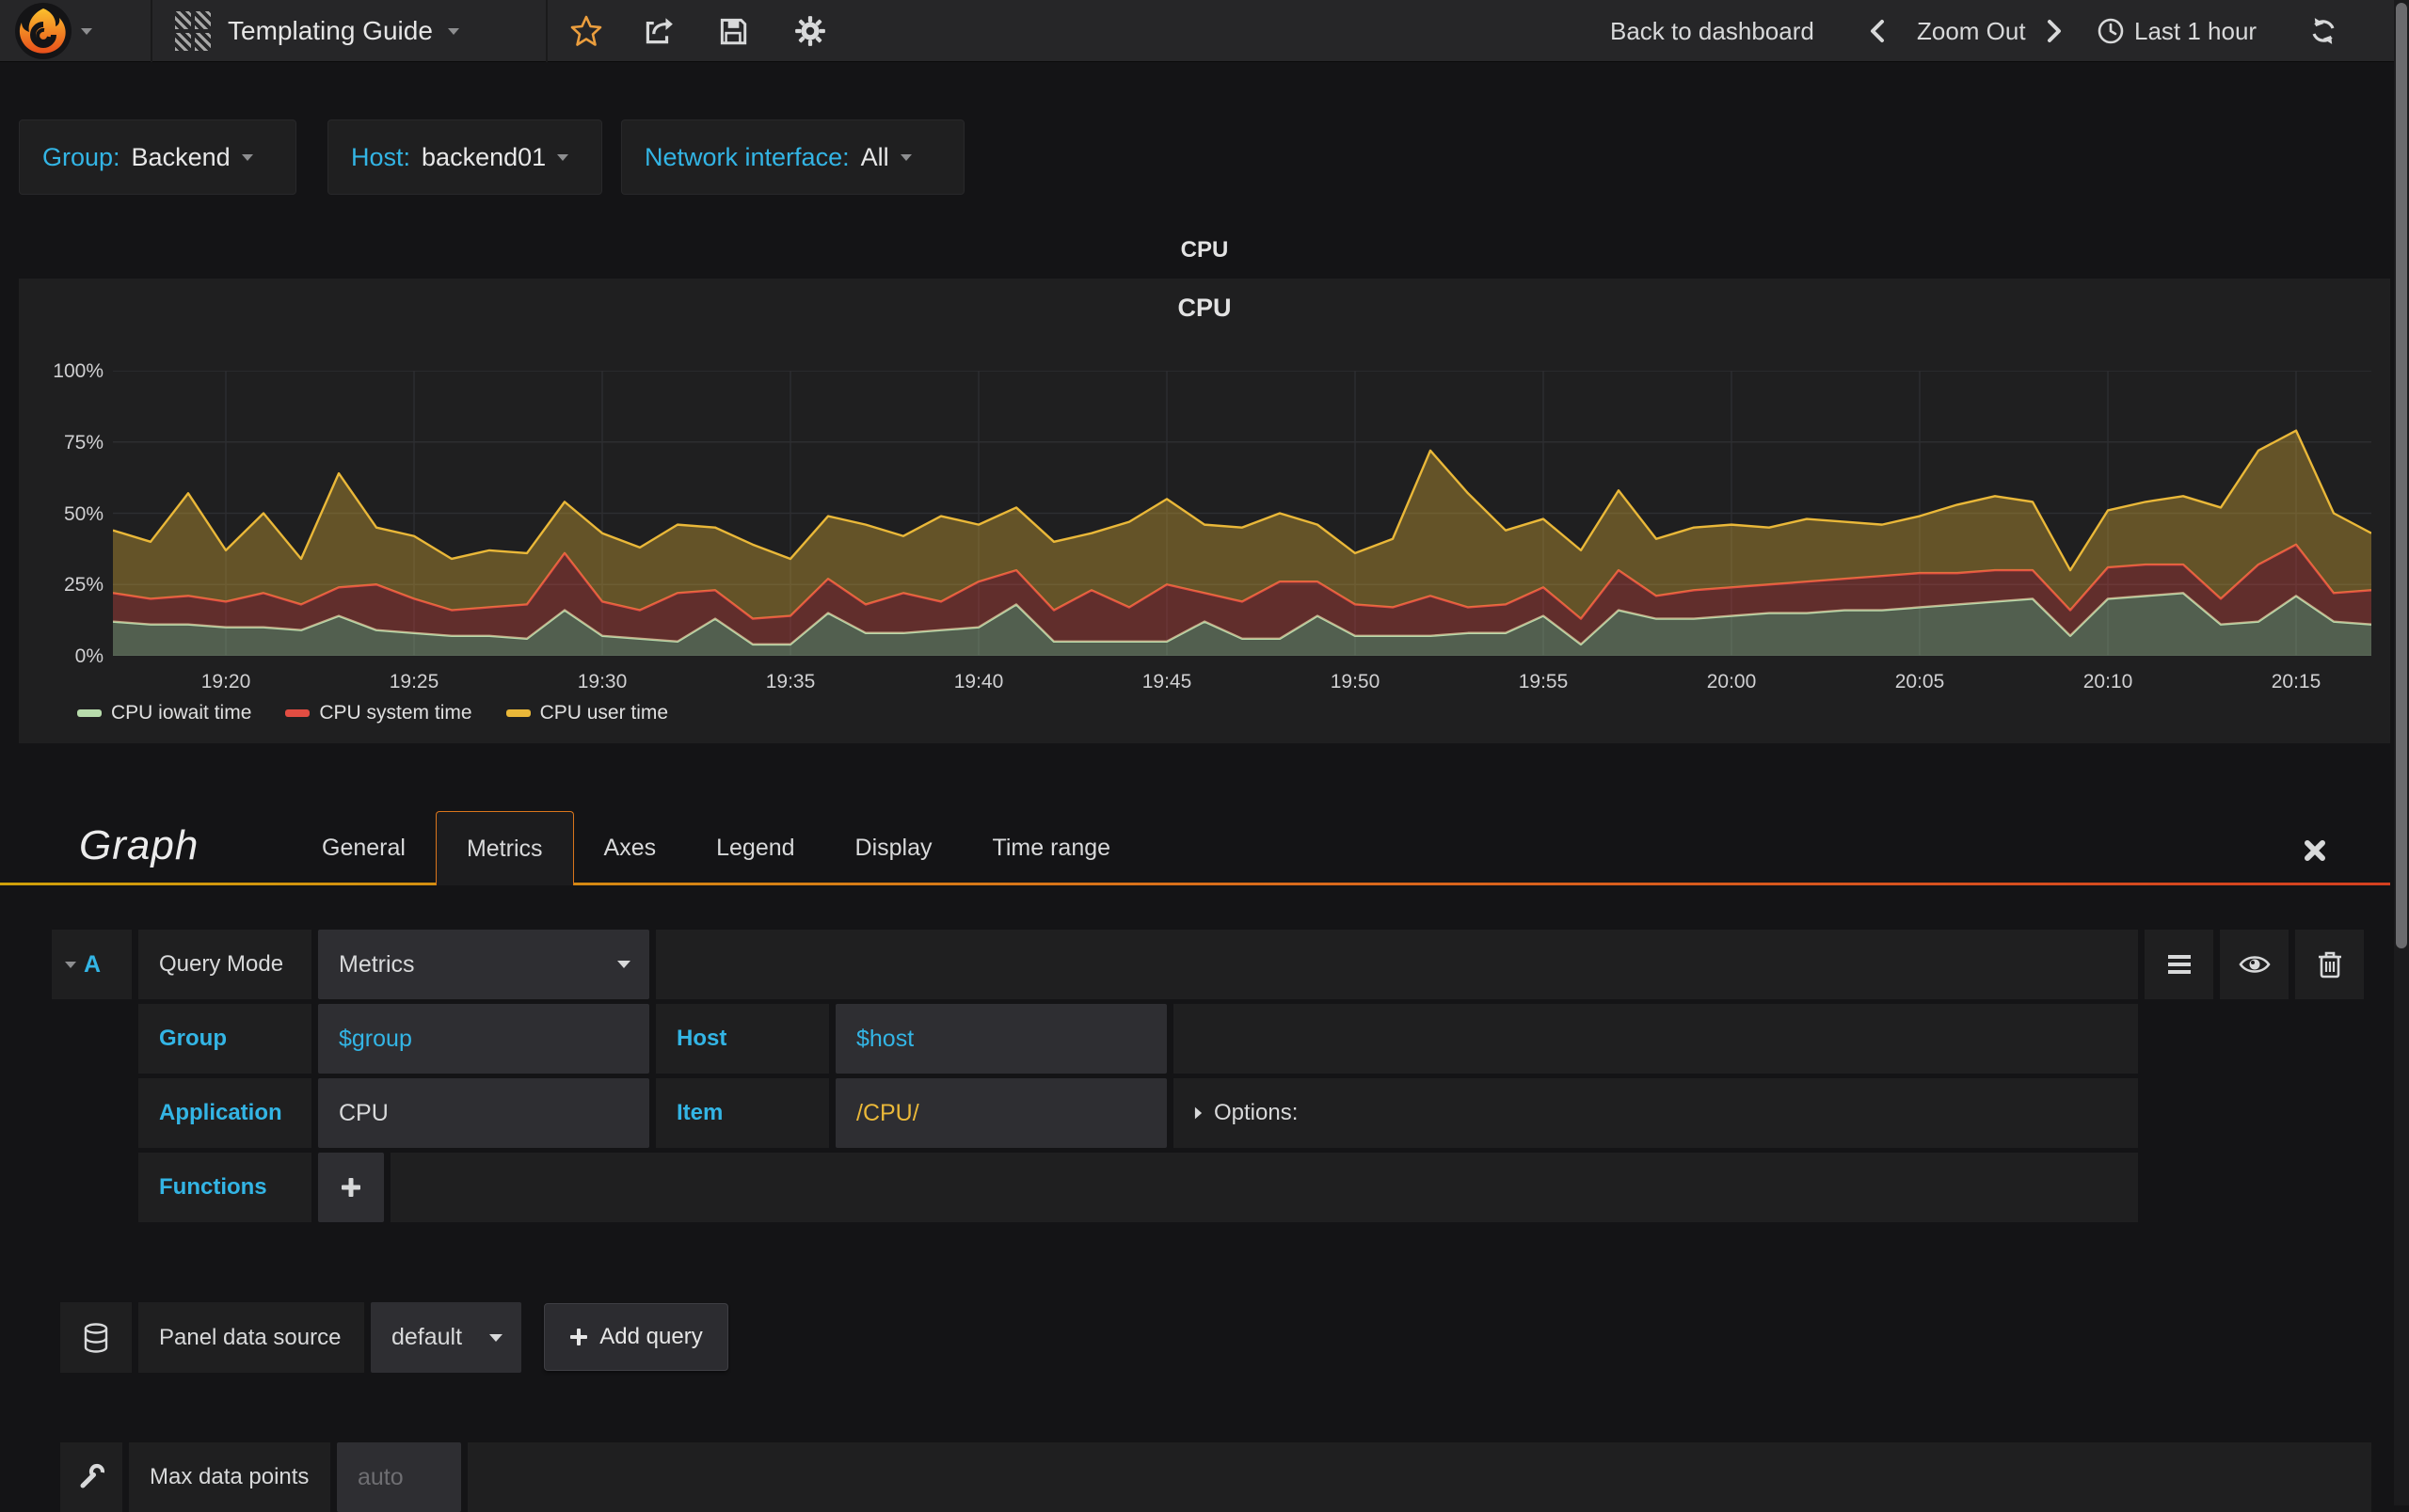  I want to click on variable-dropdown-group: Group: Backend, so click(158, 157).